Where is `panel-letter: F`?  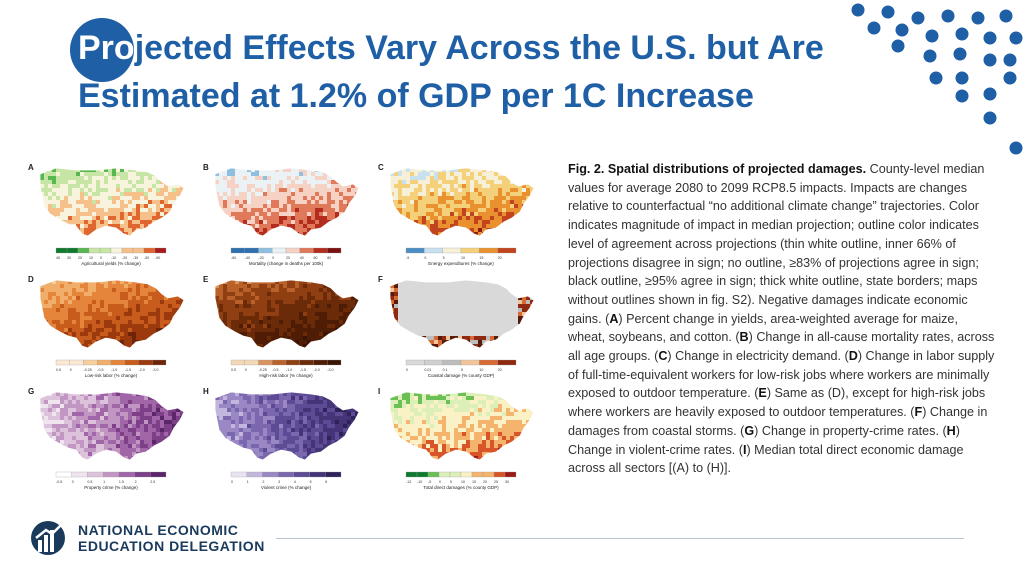
panel-letter: F is located at coordinates (380, 279).